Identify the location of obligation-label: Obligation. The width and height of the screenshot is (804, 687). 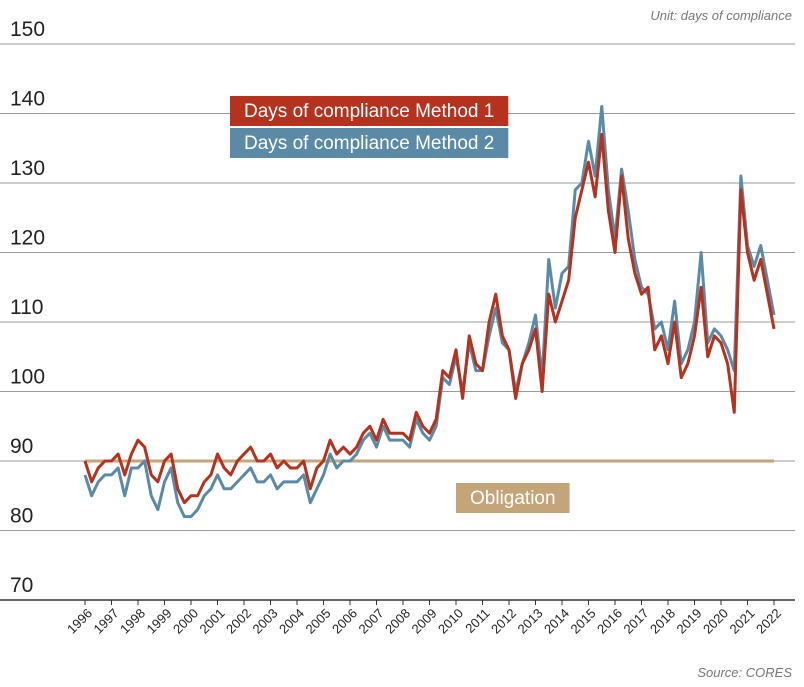
(513, 498).